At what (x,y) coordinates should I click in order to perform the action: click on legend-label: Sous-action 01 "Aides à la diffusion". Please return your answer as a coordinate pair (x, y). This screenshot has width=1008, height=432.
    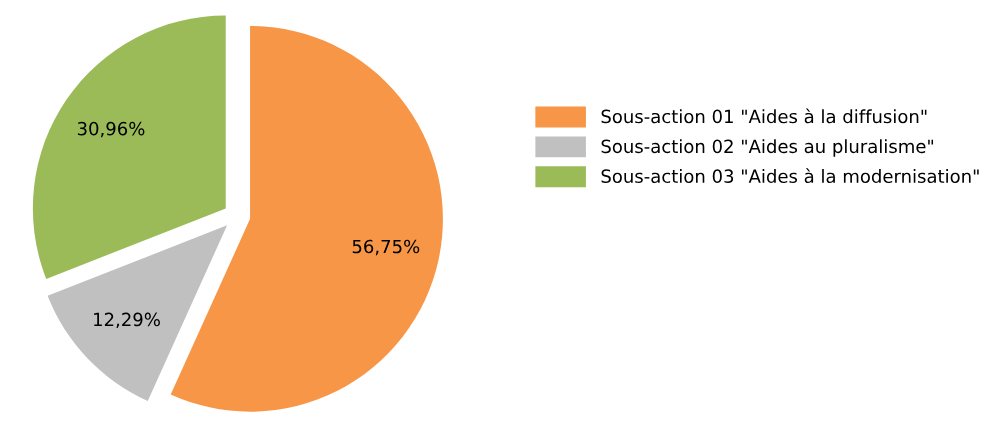
    Looking at the image, I should click on (764, 116).